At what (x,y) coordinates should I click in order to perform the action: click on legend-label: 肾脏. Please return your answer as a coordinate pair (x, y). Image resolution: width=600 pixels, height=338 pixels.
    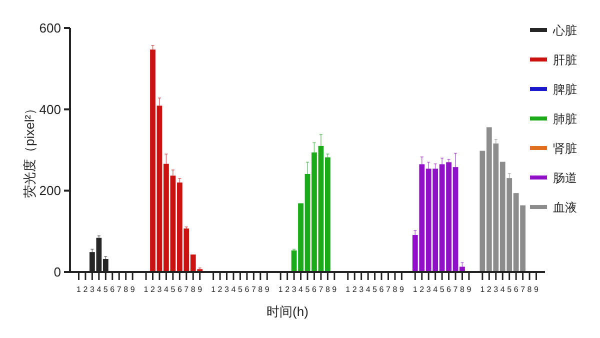
    Looking at the image, I should click on (565, 149).